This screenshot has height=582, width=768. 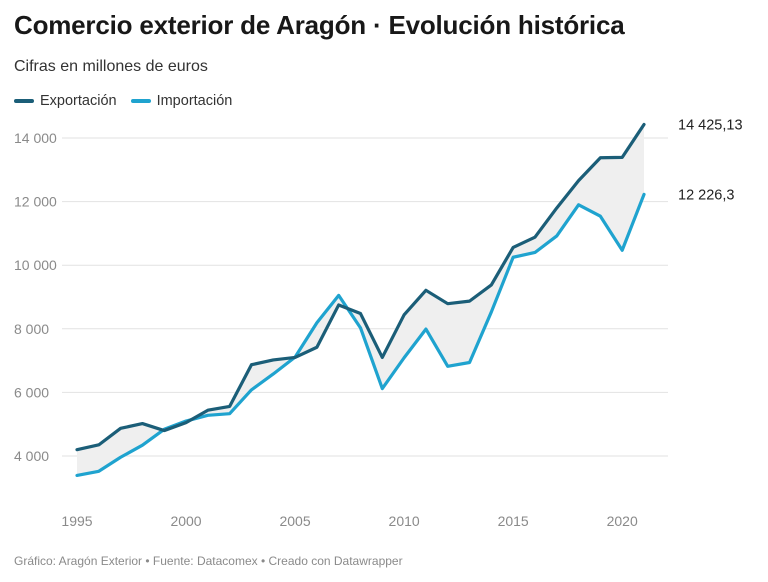 What do you see at coordinates (710, 125) in the screenshot?
I see `end-label-exportacion: 14 425,13` at bounding box center [710, 125].